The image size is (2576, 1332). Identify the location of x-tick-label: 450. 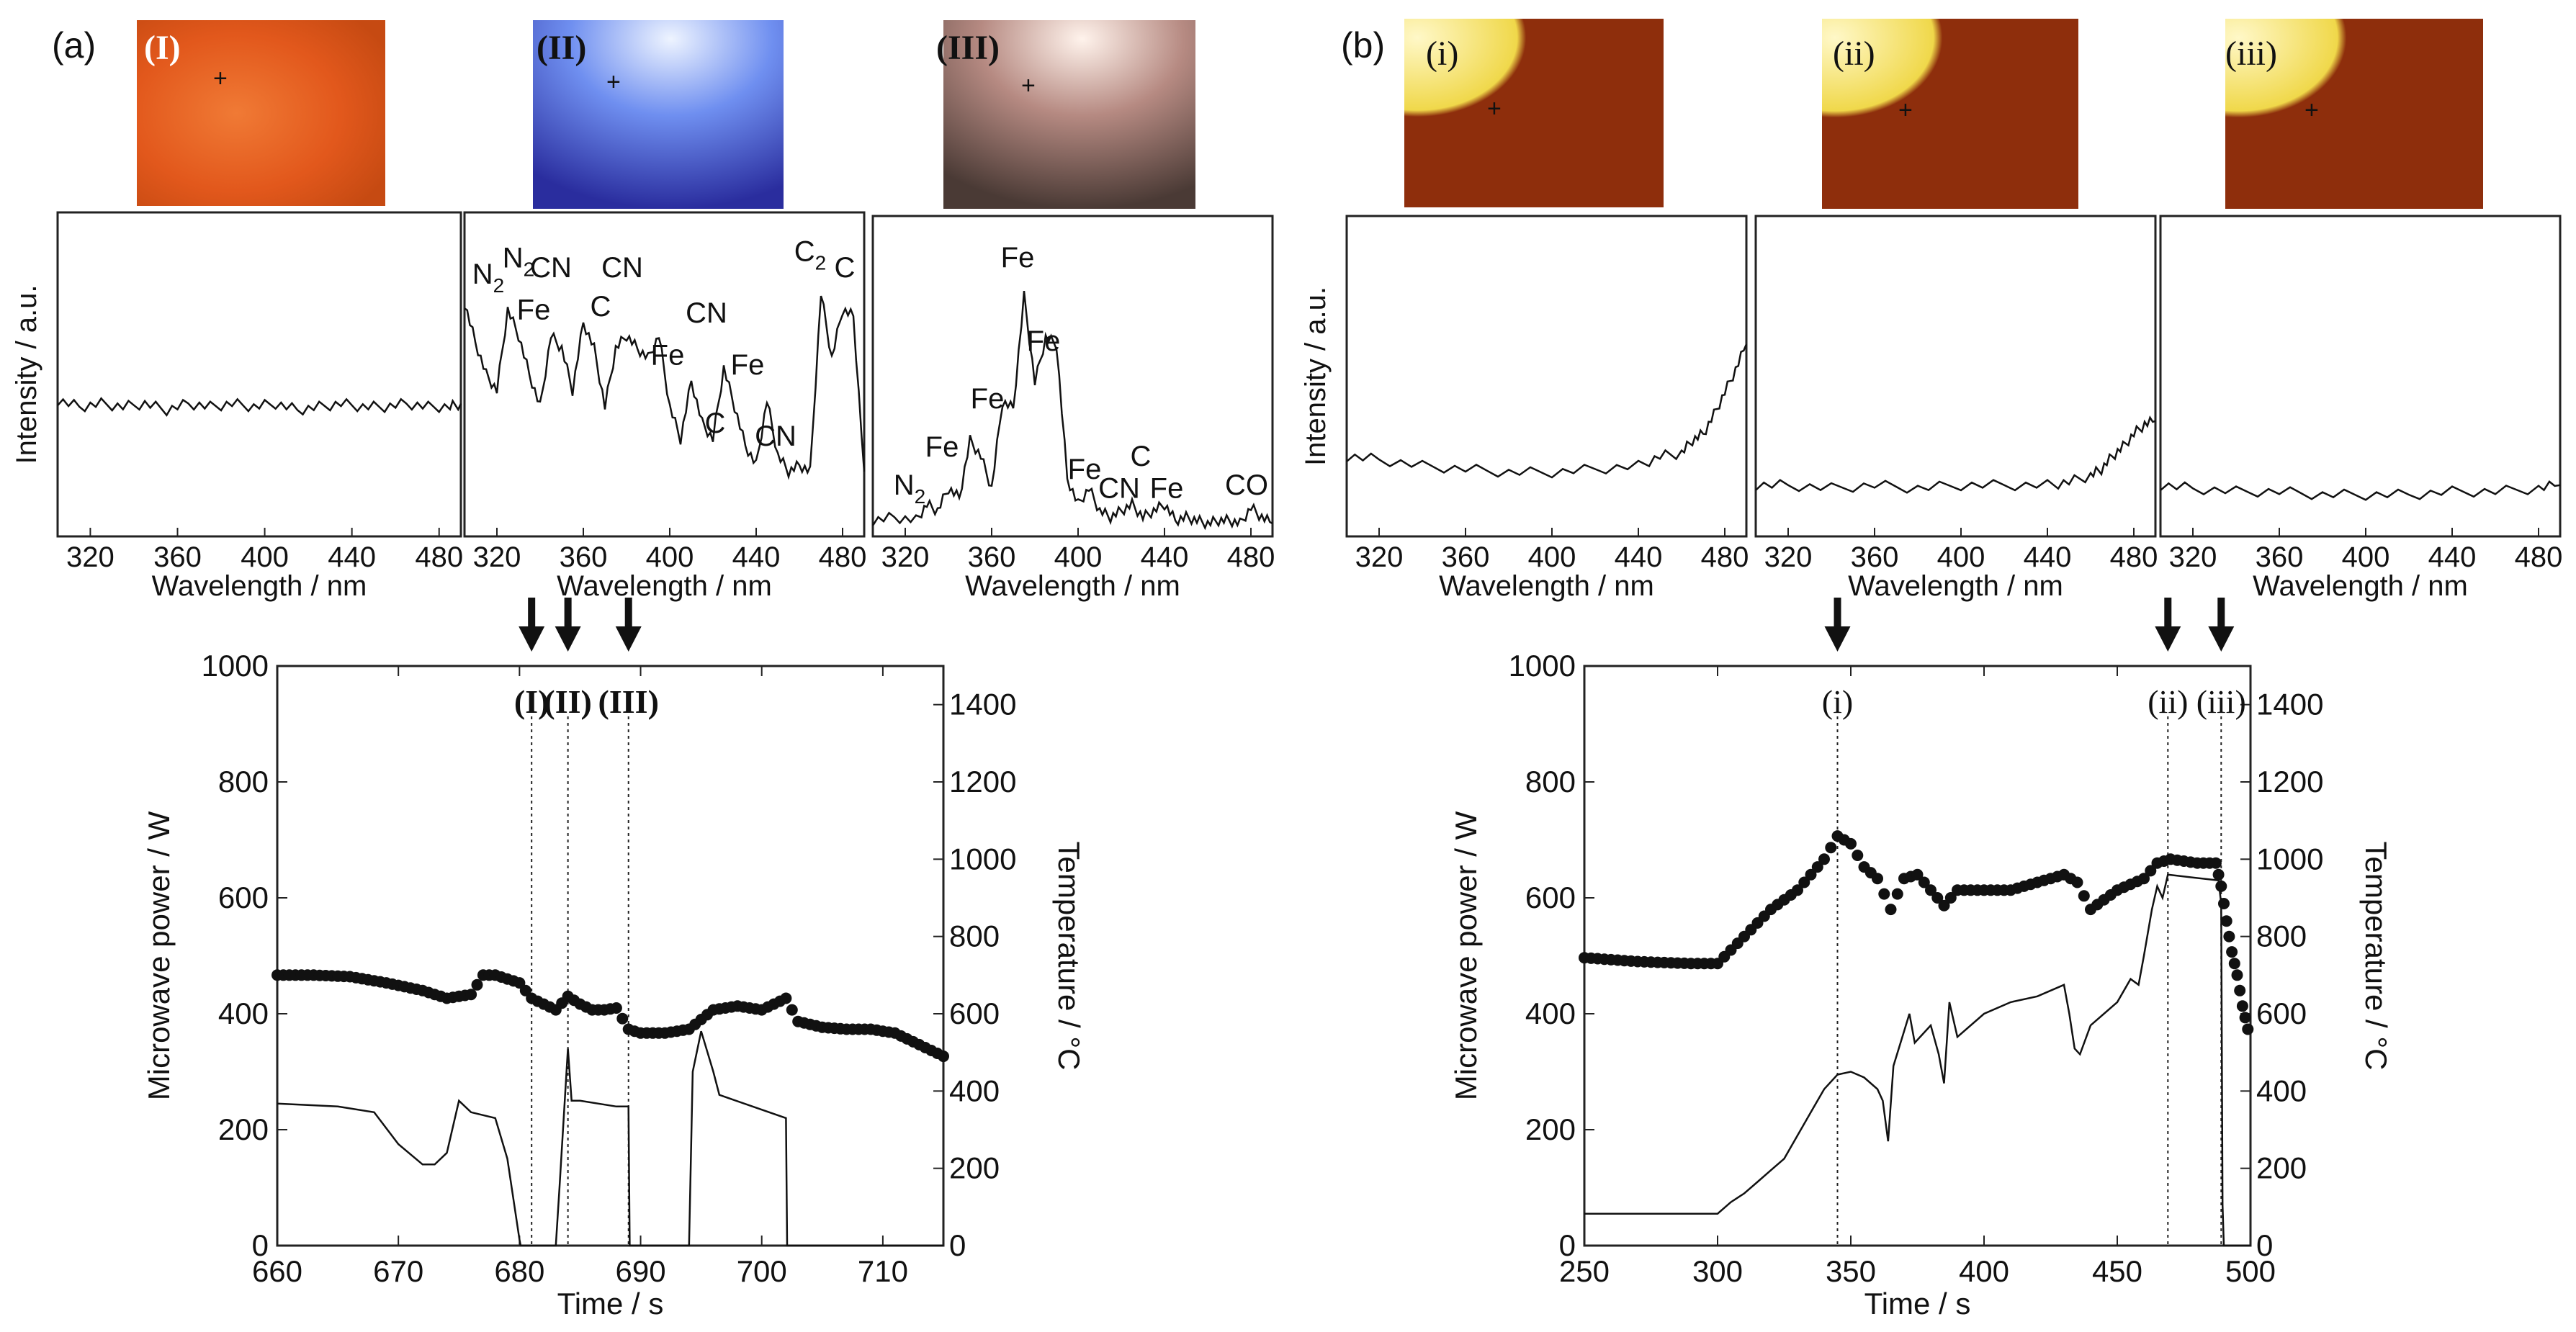
(2117, 1271).